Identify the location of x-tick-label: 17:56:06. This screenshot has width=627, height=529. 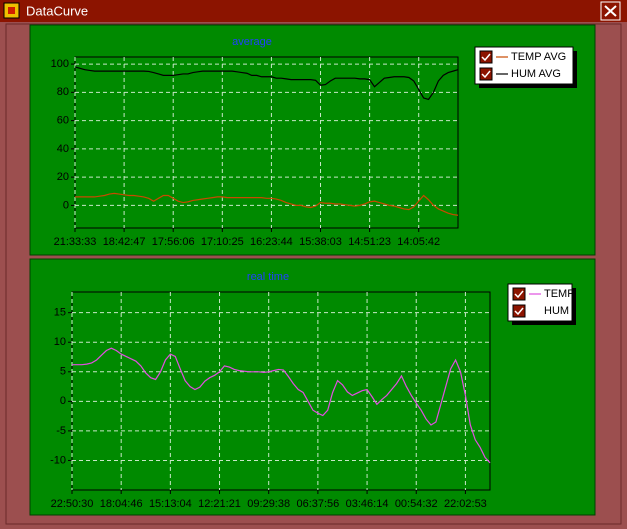
(173, 242).